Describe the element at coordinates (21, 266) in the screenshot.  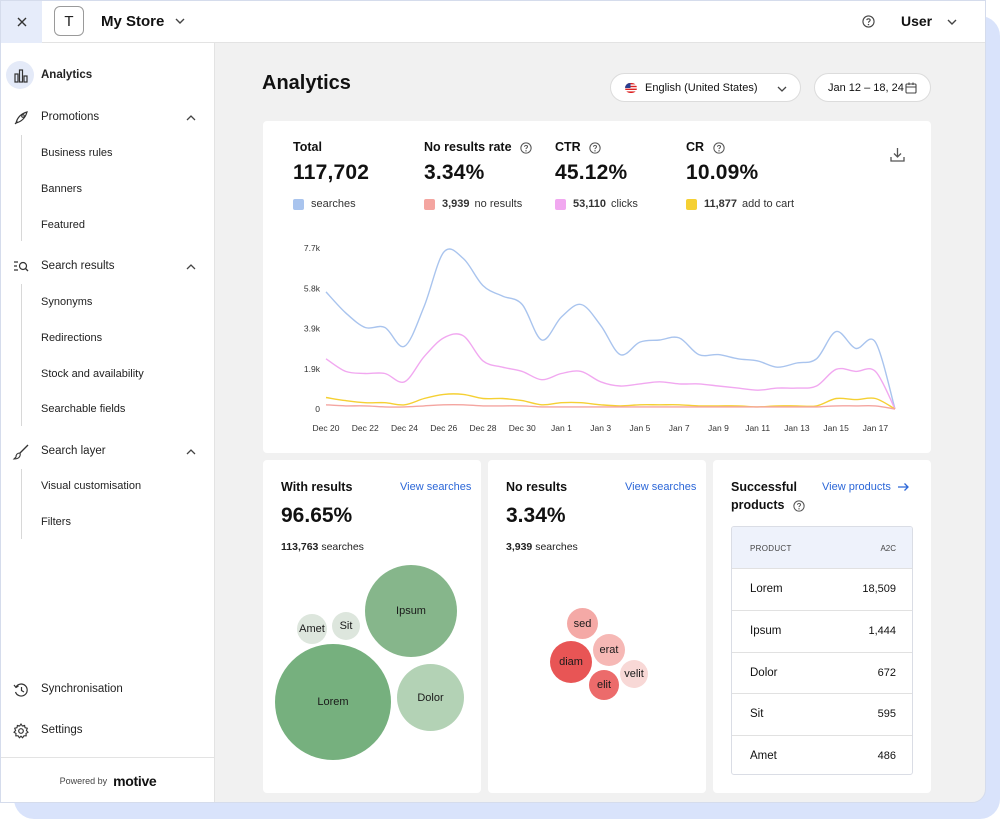
I see `search-list-icon` at that location.